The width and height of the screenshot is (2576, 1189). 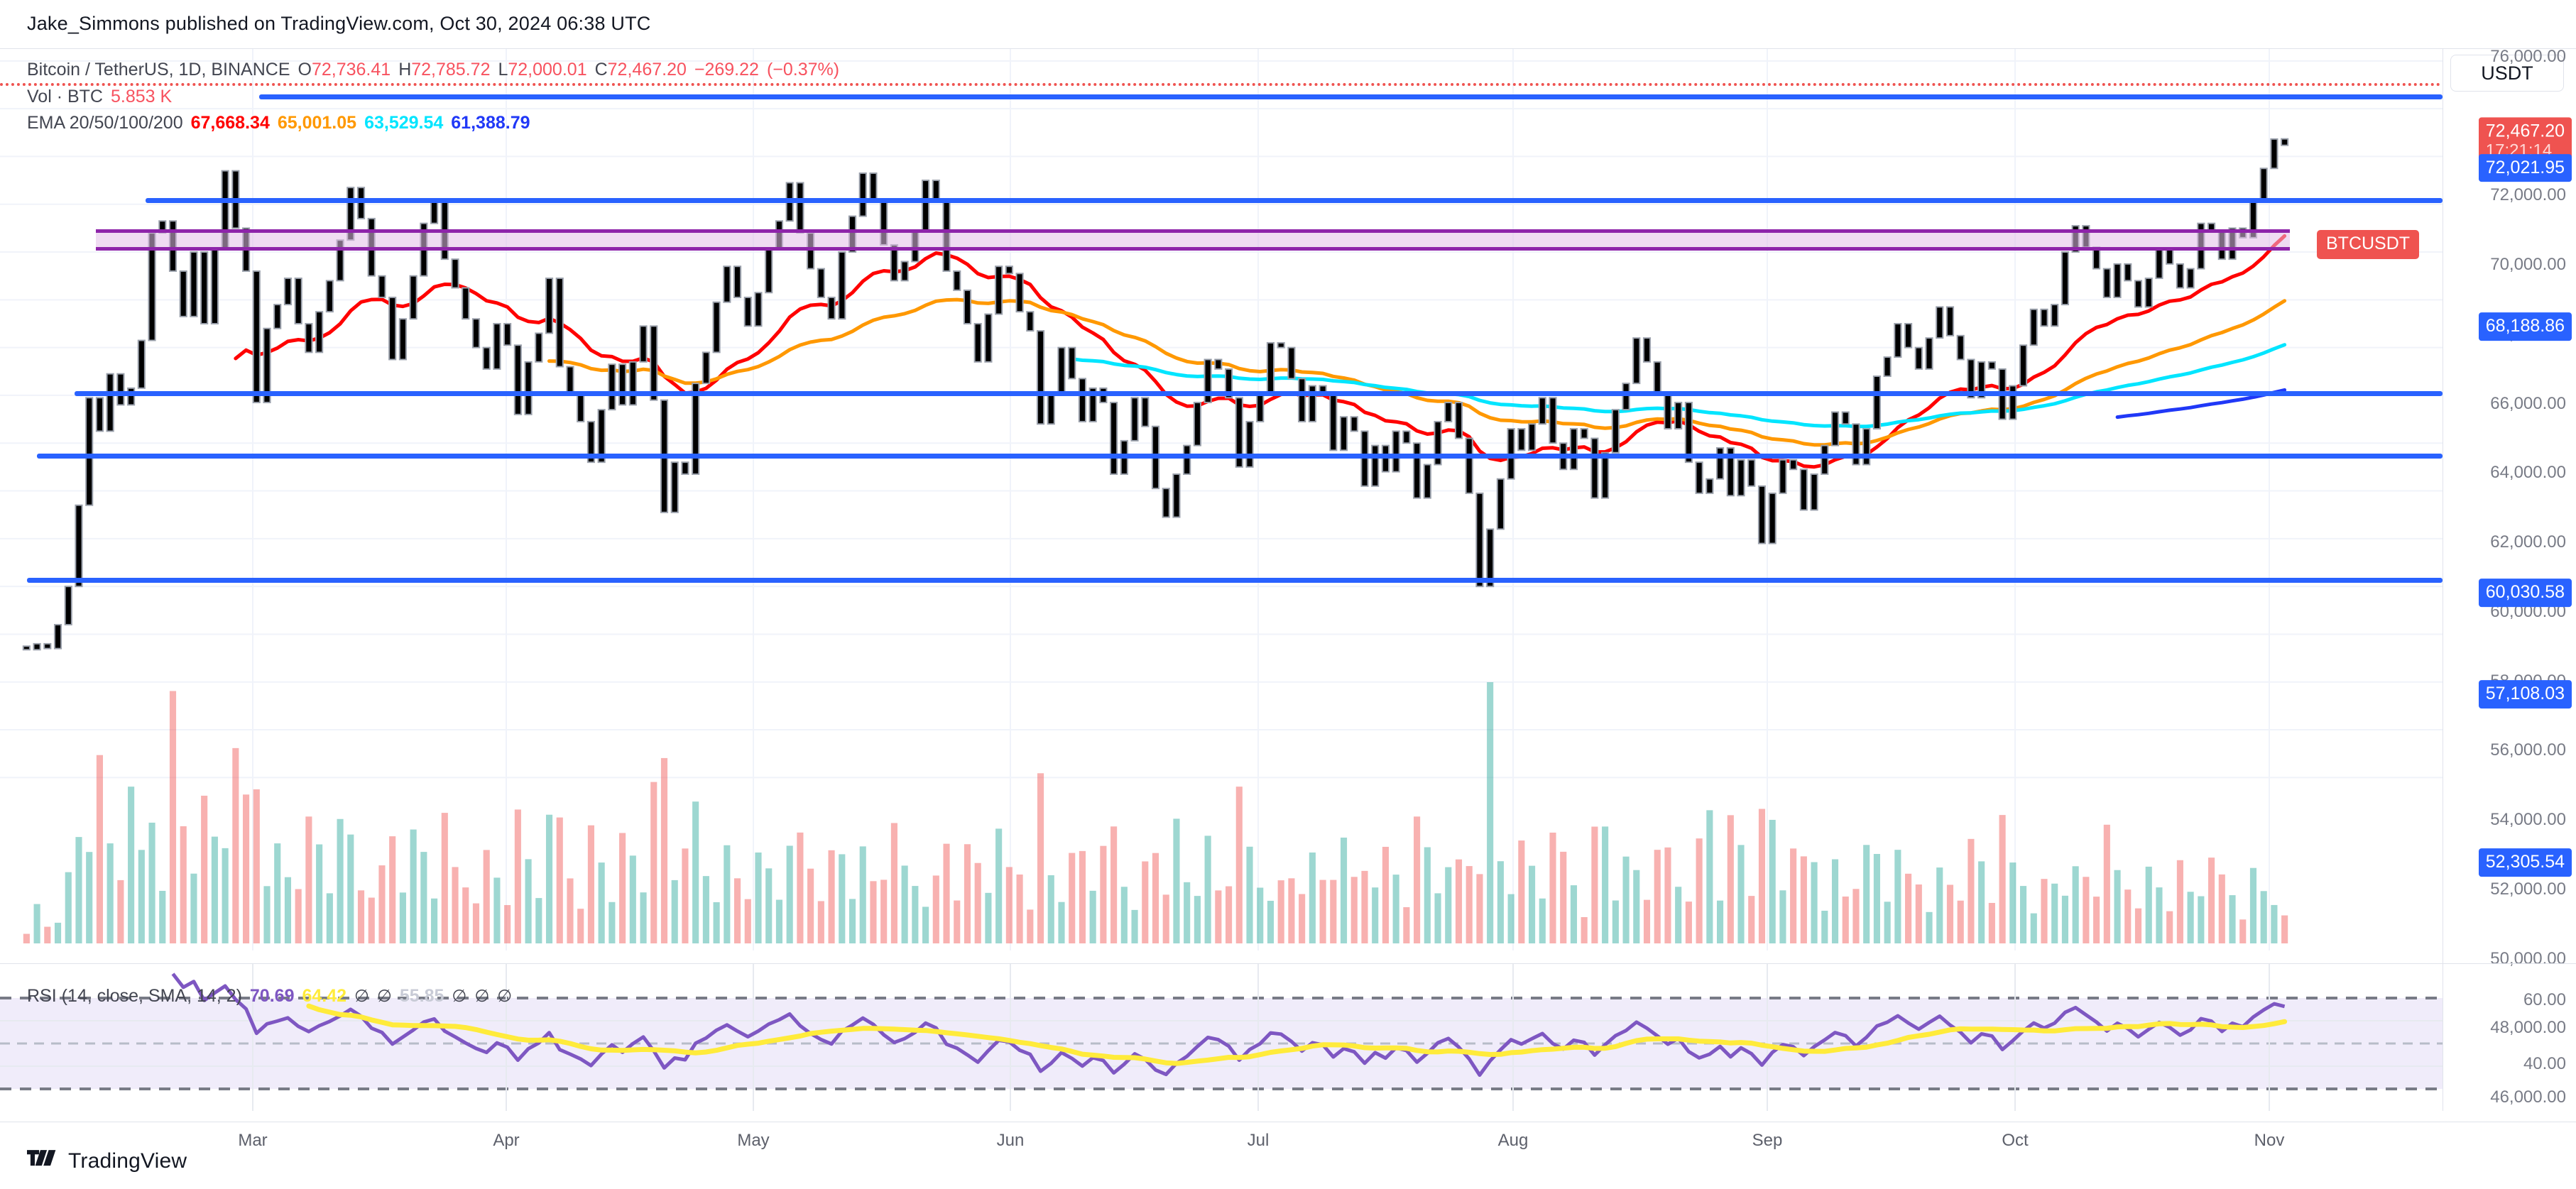 What do you see at coordinates (1767, 1140) in the screenshot?
I see `time-tick: Sep` at bounding box center [1767, 1140].